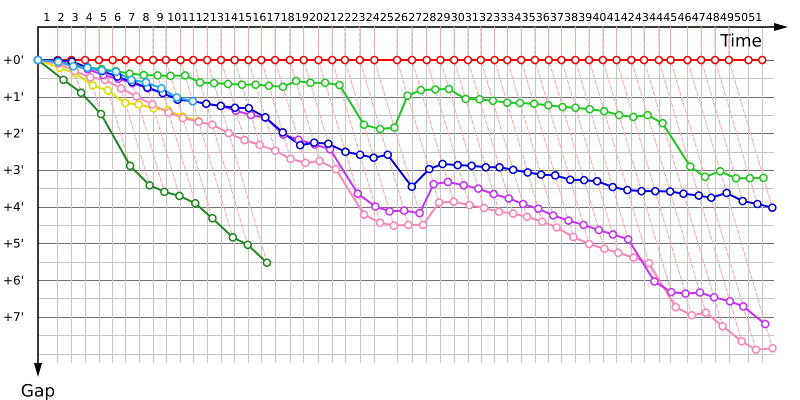 The image size is (800, 400). I want to click on x-tick-label: 32, so click(486, 17).